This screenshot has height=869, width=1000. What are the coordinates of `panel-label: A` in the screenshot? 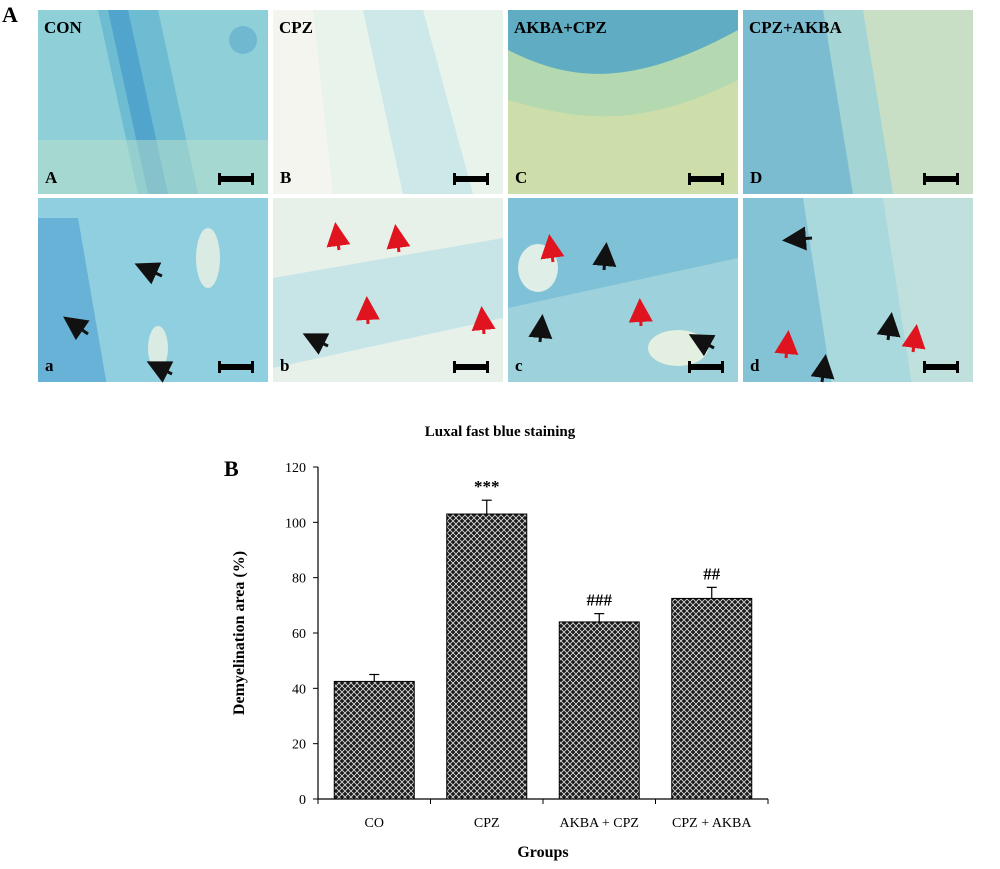 It's located at (51, 177).